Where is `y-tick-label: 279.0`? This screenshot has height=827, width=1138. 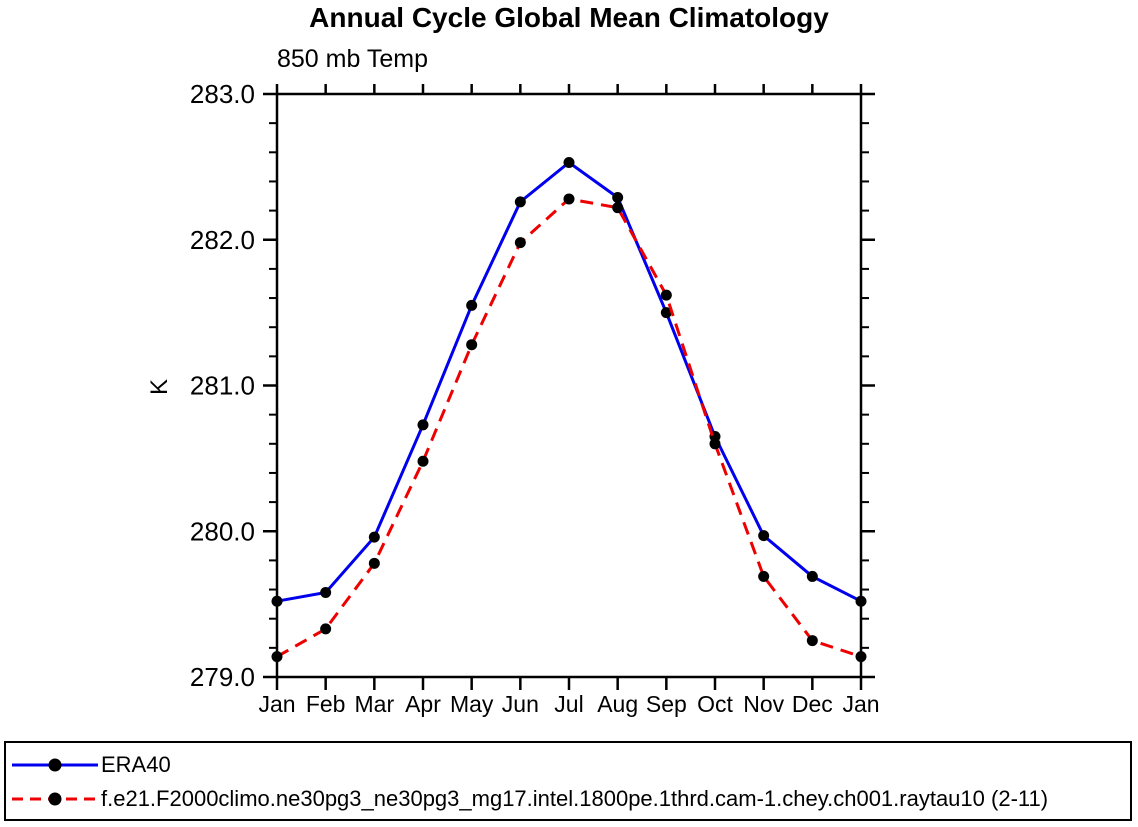
y-tick-label: 279.0 is located at coordinates (222, 677).